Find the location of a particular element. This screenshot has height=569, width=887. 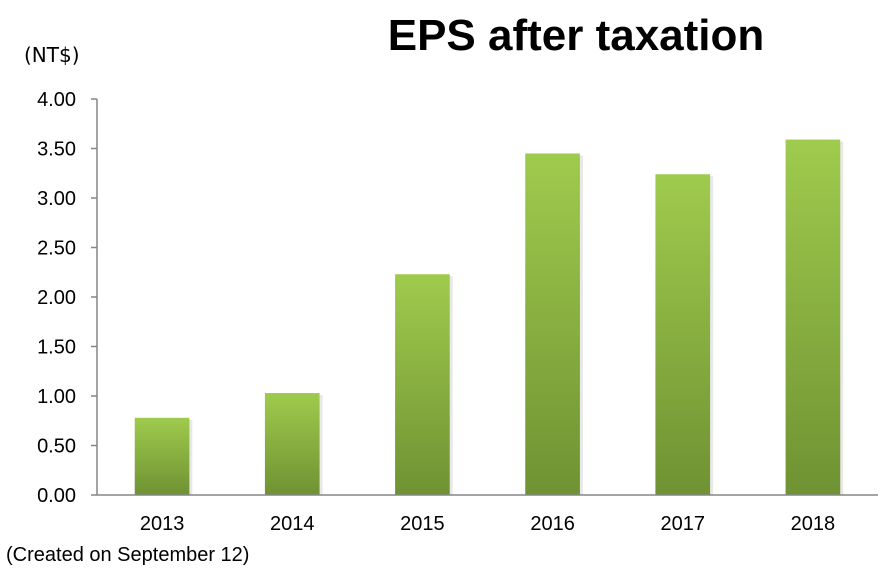

bar-2013 is located at coordinates (162, 456).